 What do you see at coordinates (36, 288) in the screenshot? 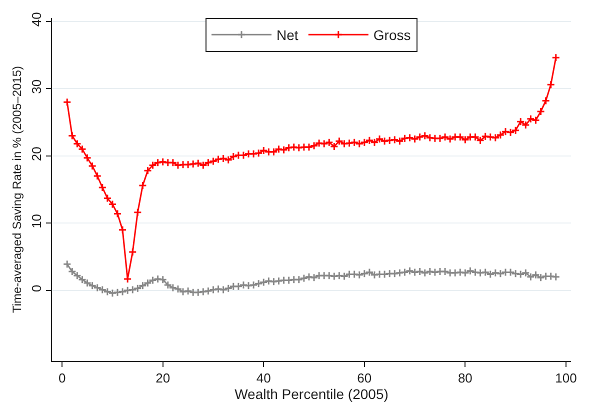
I see `y-tick-label: 0` at bounding box center [36, 288].